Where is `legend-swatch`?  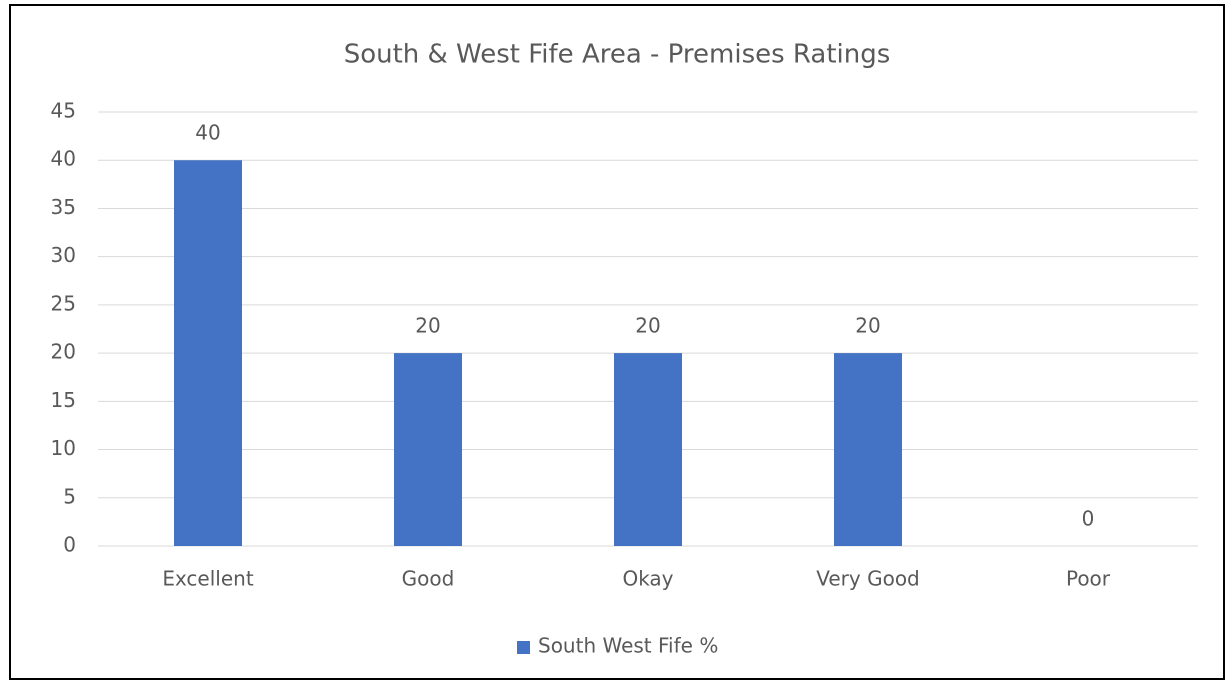 legend-swatch is located at coordinates (523, 647).